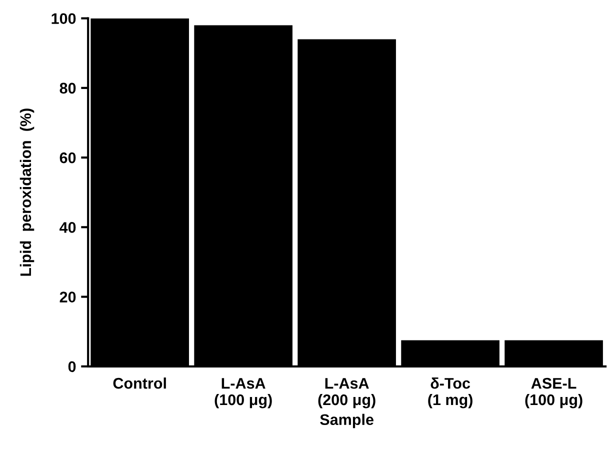 The width and height of the screenshot is (616, 458). Describe the element at coordinates (553, 393) in the screenshot. I see `x-tick-label: ASE-L (100 μg)` at that location.